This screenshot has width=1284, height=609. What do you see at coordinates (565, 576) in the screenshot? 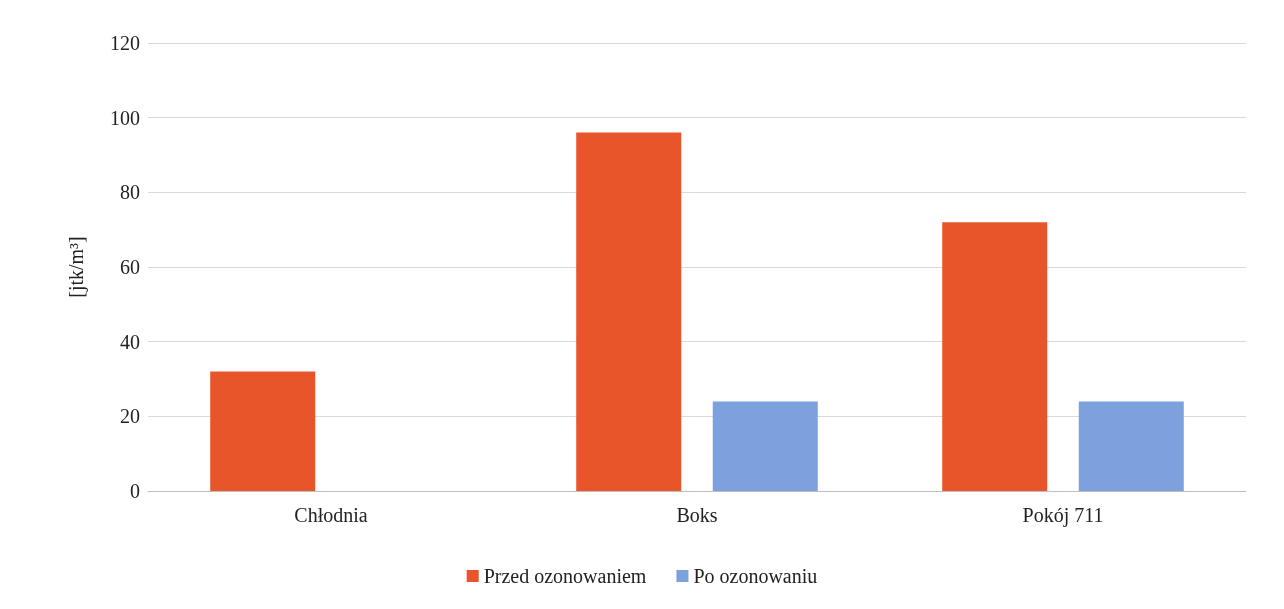
I see `legend-label: Przed ozonowaniem` at bounding box center [565, 576].